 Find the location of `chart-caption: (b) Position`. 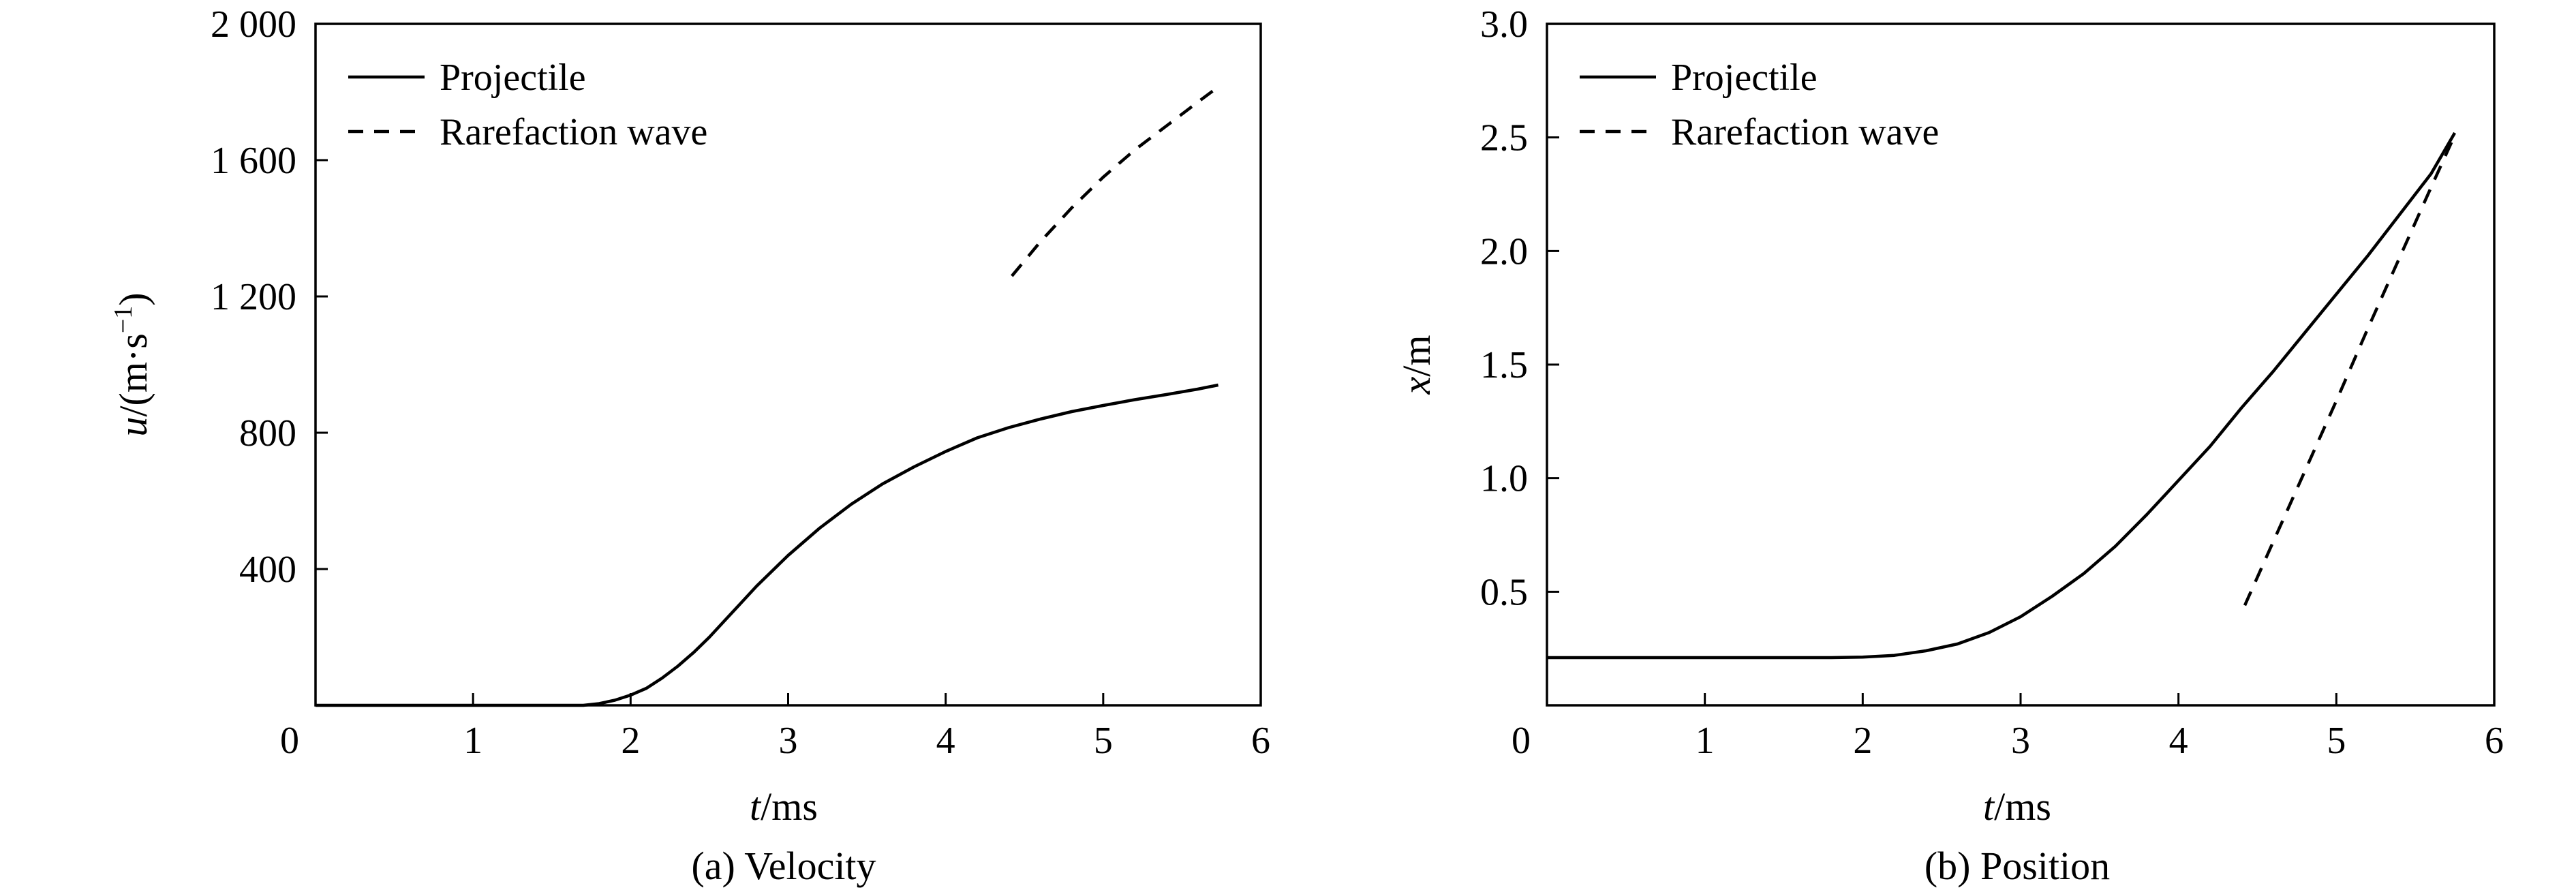

chart-caption: (b) Position is located at coordinates (2018, 866).